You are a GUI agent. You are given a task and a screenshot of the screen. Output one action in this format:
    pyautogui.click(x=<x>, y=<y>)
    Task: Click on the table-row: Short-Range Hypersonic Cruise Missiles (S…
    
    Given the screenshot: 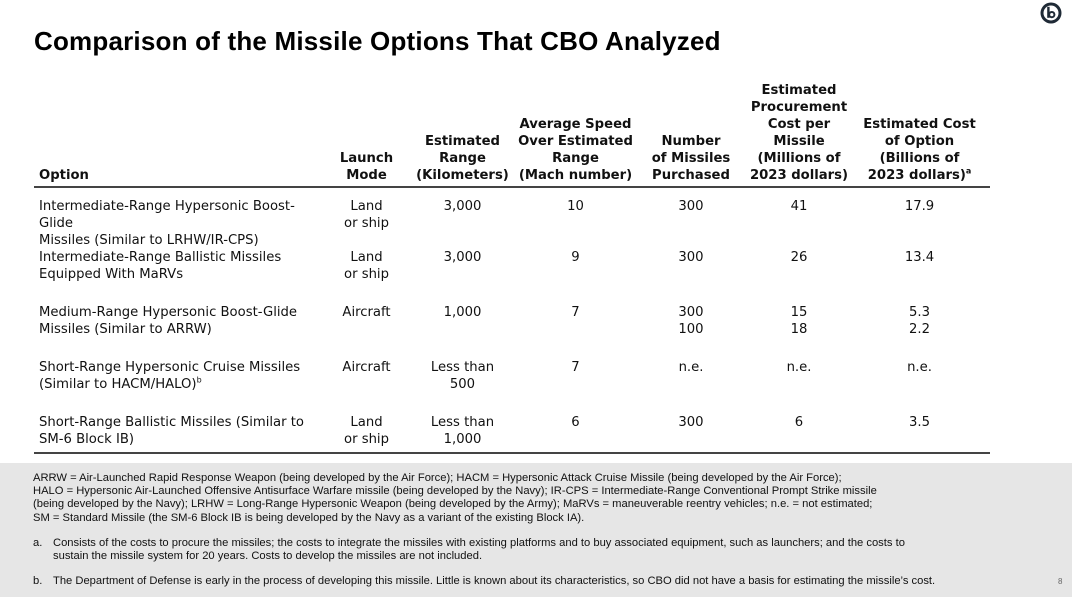 What is the action you would take?
    pyautogui.click(x=512, y=386)
    